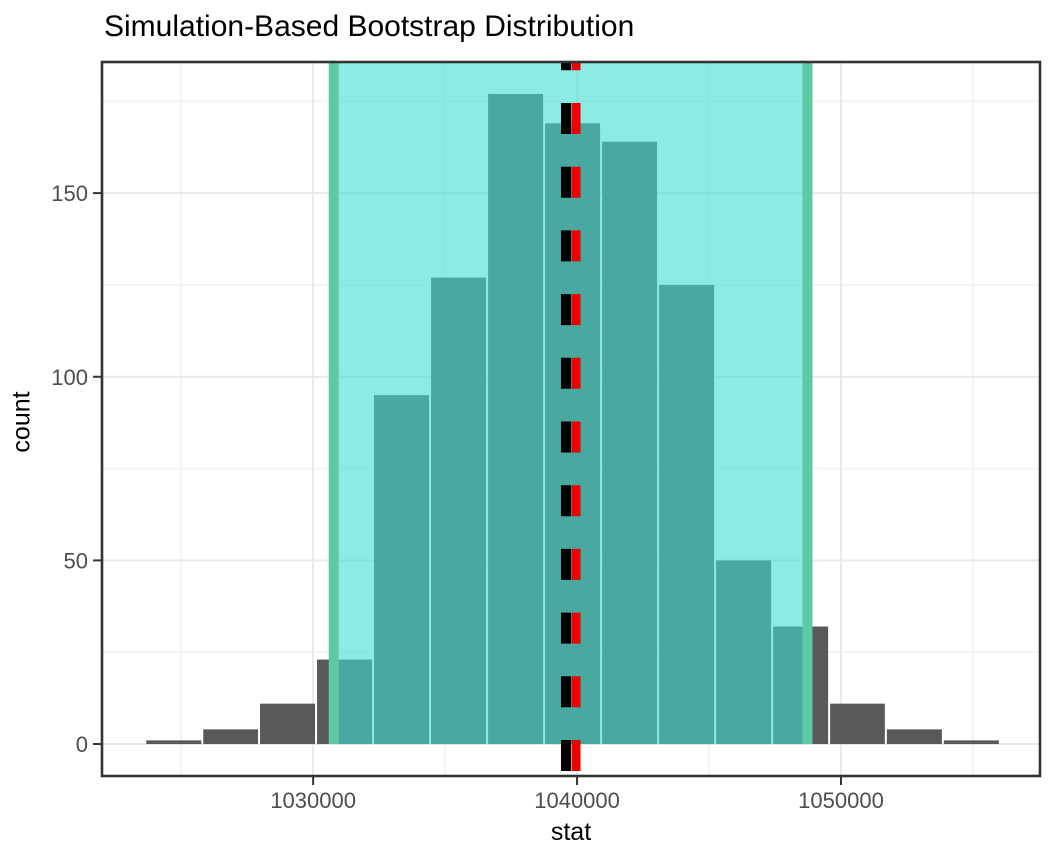  Describe the element at coordinates (369, 26) in the screenshot. I see `plot-title: Simulation-Based Bootstrap Distribution` at that location.